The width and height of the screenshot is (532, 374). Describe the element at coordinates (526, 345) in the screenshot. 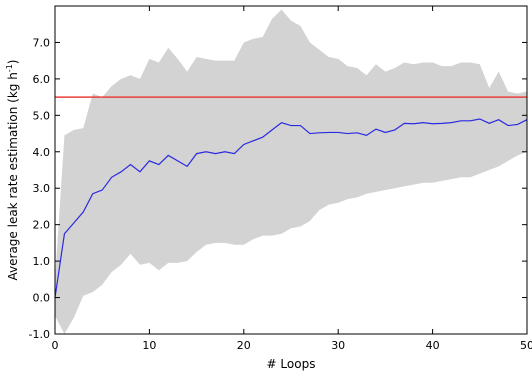

I see `x-tick-label-50: 50` at that location.